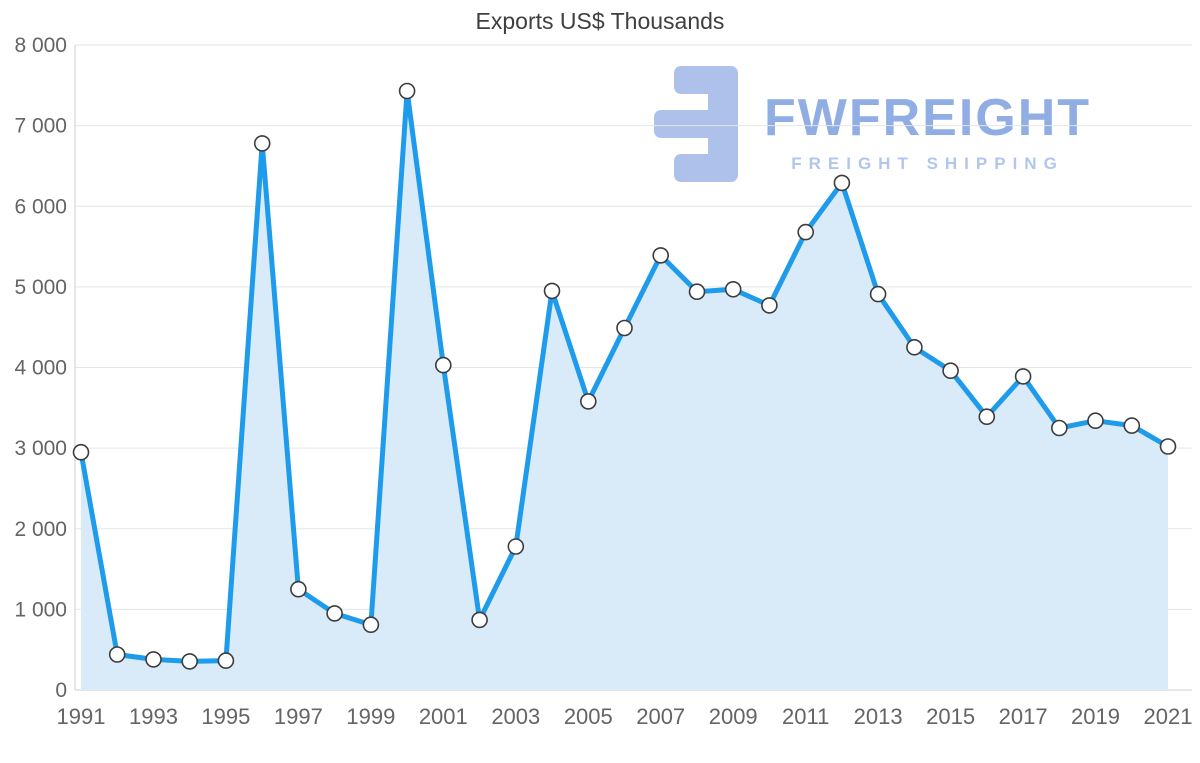 This screenshot has width=1200, height=763. What do you see at coordinates (81, 716) in the screenshot?
I see `x-axis-label: 1991` at bounding box center [81, 716].